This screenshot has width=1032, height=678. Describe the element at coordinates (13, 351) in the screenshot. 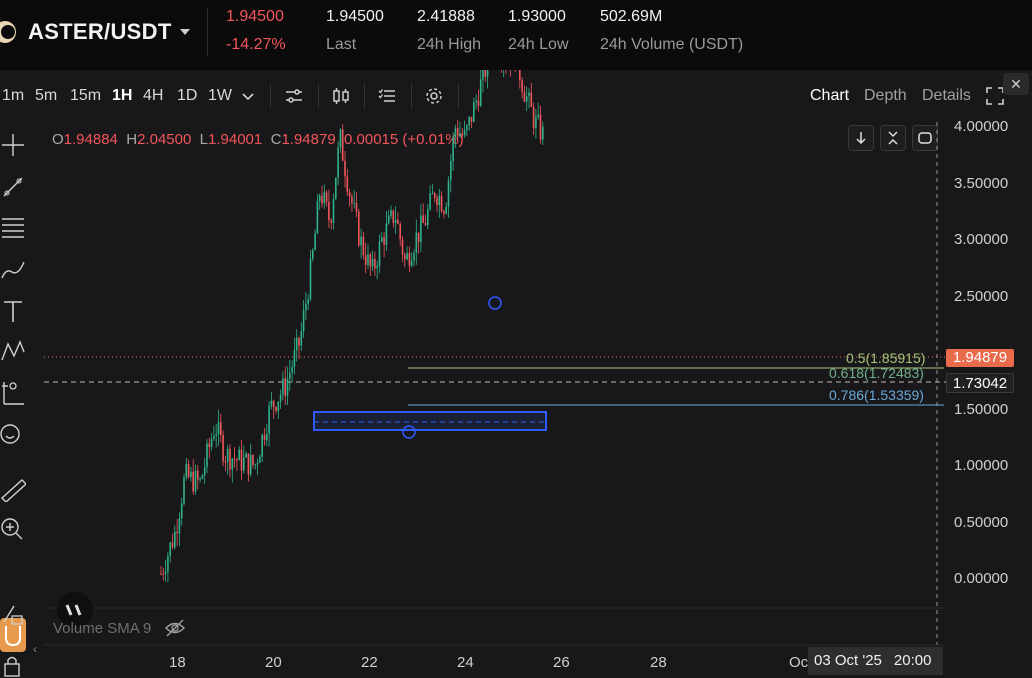

I see `pattern-icon` at that location.